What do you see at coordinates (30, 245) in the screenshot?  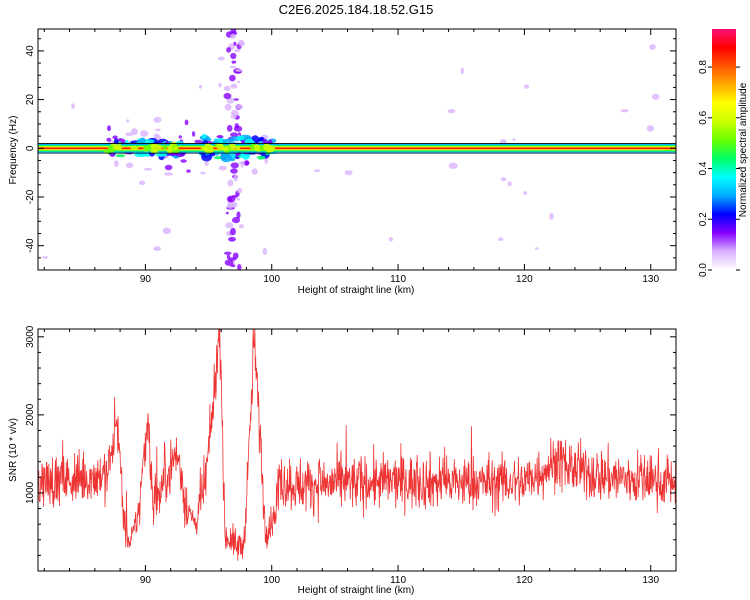 I see `y-tick-label: -40` at bounding box center [30, 245].